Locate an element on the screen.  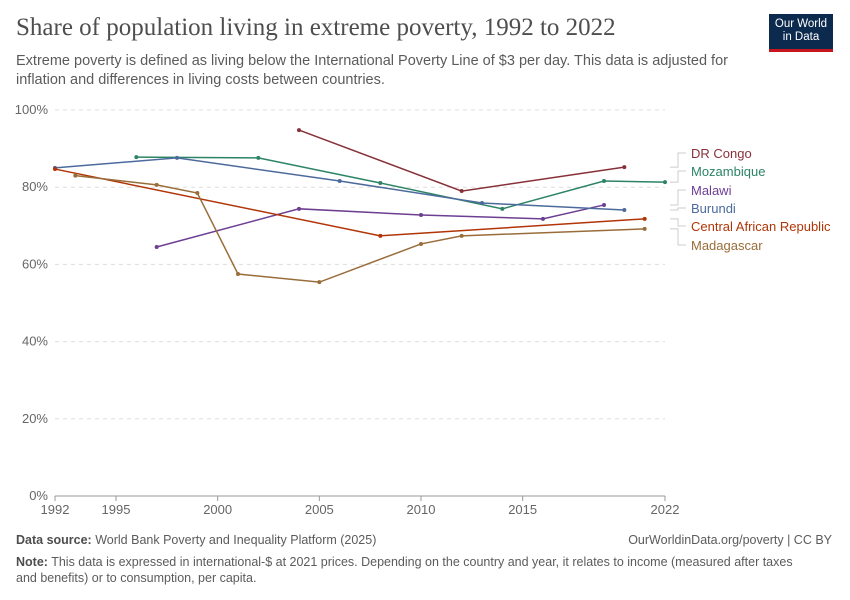
x-tick-label: 1992 is located at coordinates (55, 509).